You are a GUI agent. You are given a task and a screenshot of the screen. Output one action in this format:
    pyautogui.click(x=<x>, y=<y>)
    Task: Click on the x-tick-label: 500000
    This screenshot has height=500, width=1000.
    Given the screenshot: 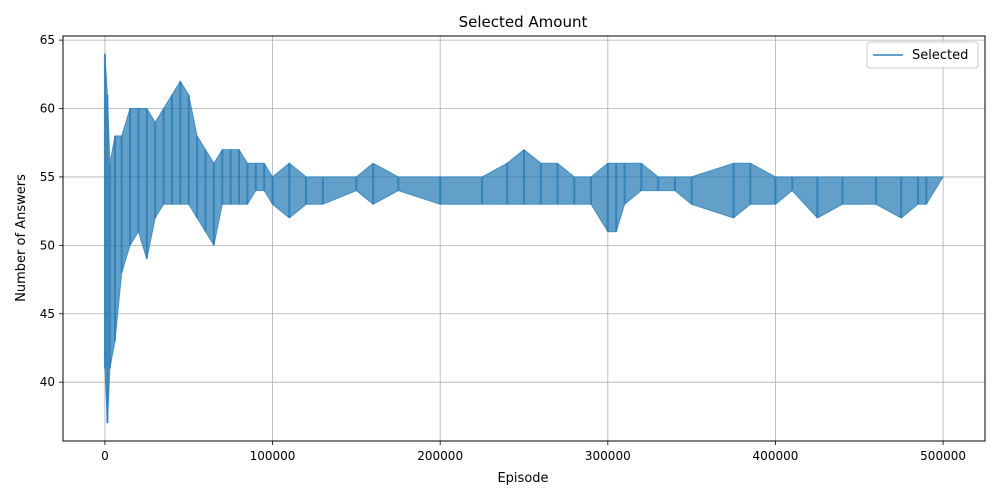 What is the action you would take?
    pyautogui.click(x=943, y=456)
    